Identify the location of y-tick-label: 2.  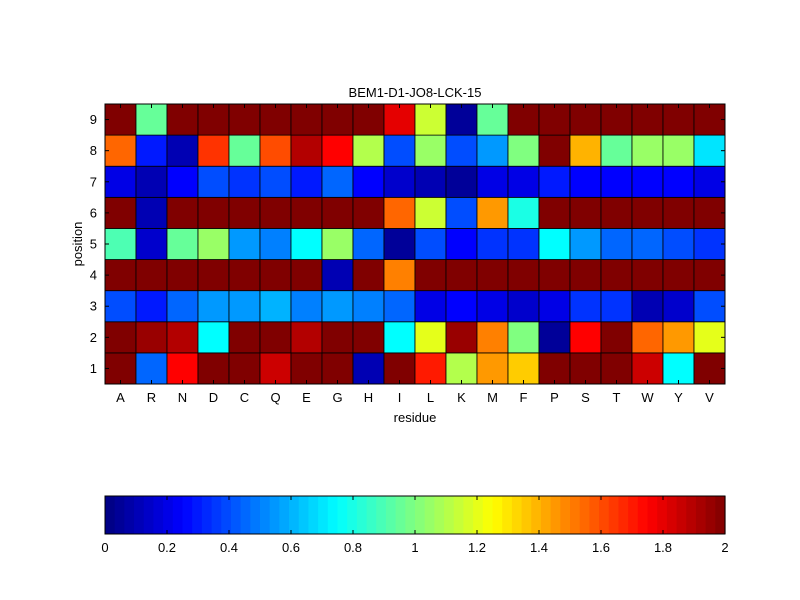
(93, 337).